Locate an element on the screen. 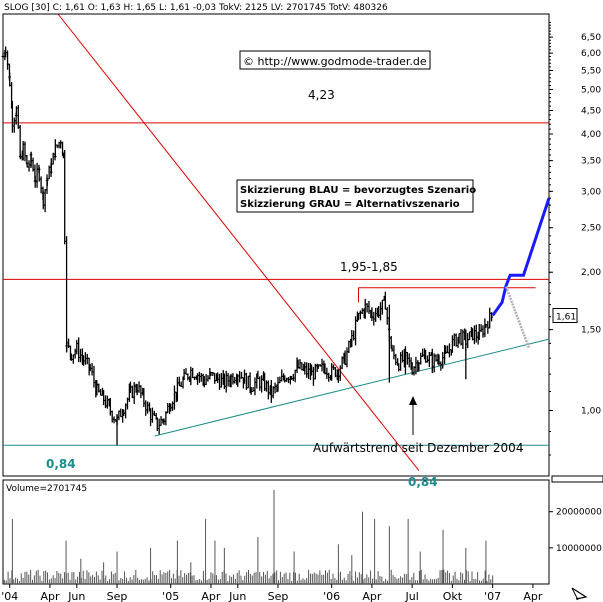  scenario-grey-path is located at coordinates (517, 317).